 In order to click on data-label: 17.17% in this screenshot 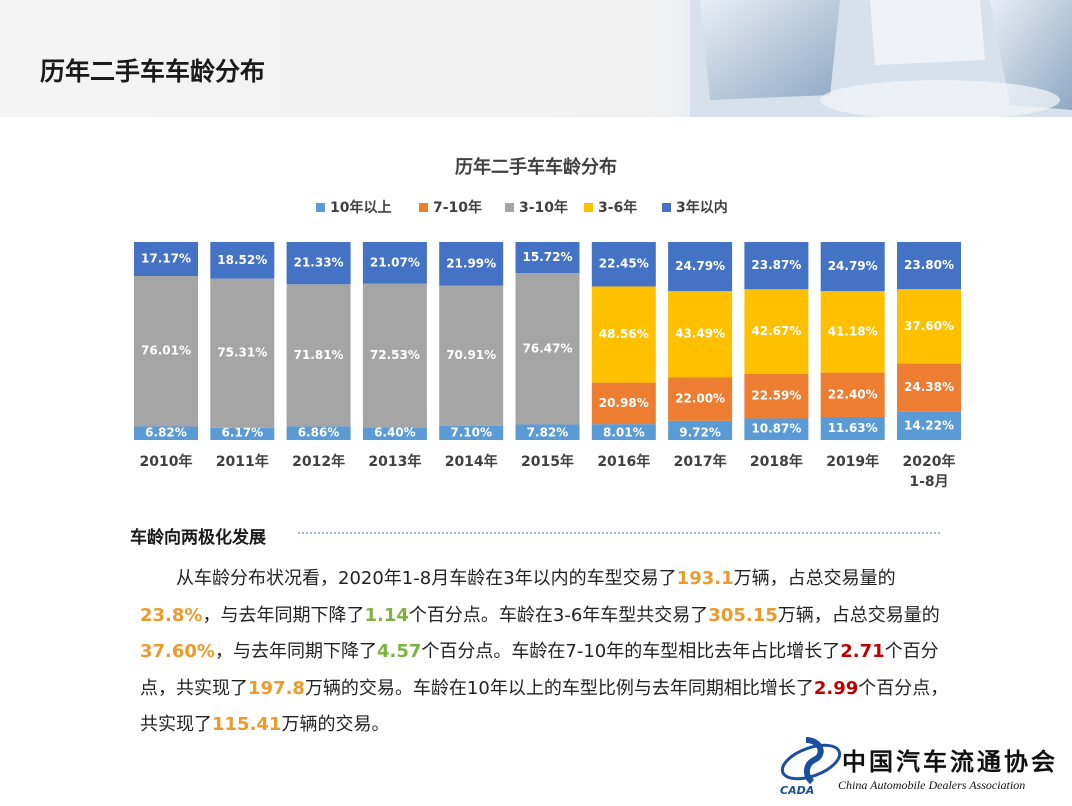, I will do `click(166, 258)`.